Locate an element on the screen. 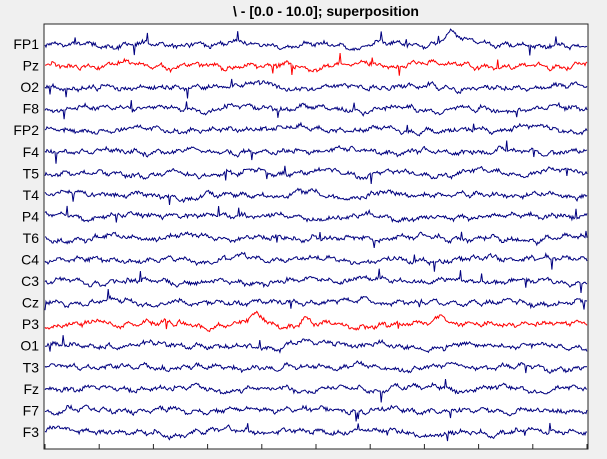  channel-label-f7: F7 is located at coordinates (31, 410).